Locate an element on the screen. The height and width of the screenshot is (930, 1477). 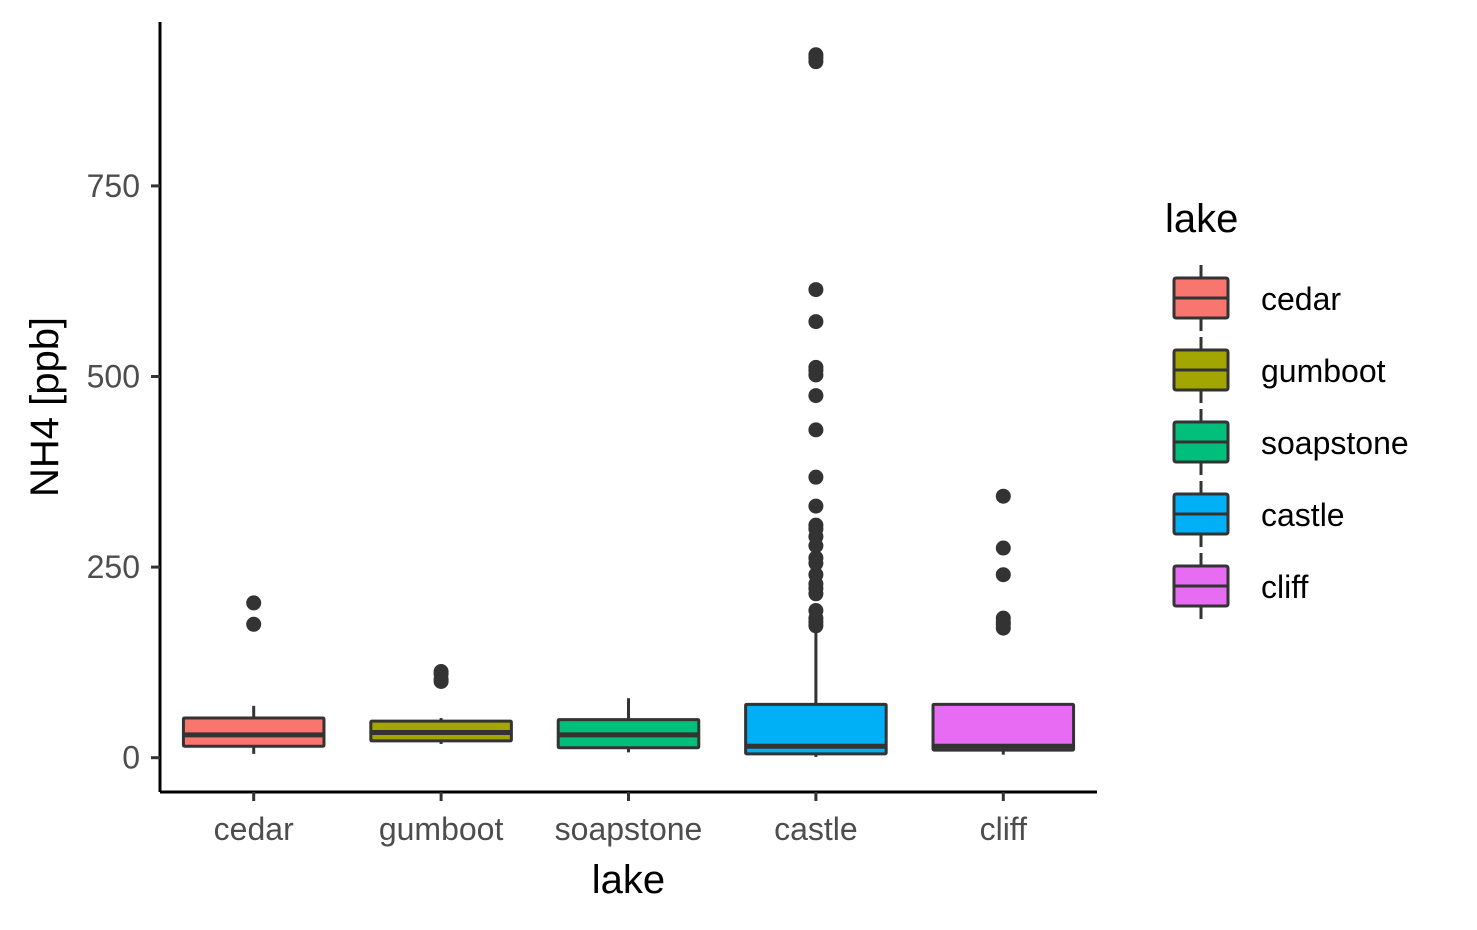
x-tick-label: gumboot is located at coordinates (441, 829).